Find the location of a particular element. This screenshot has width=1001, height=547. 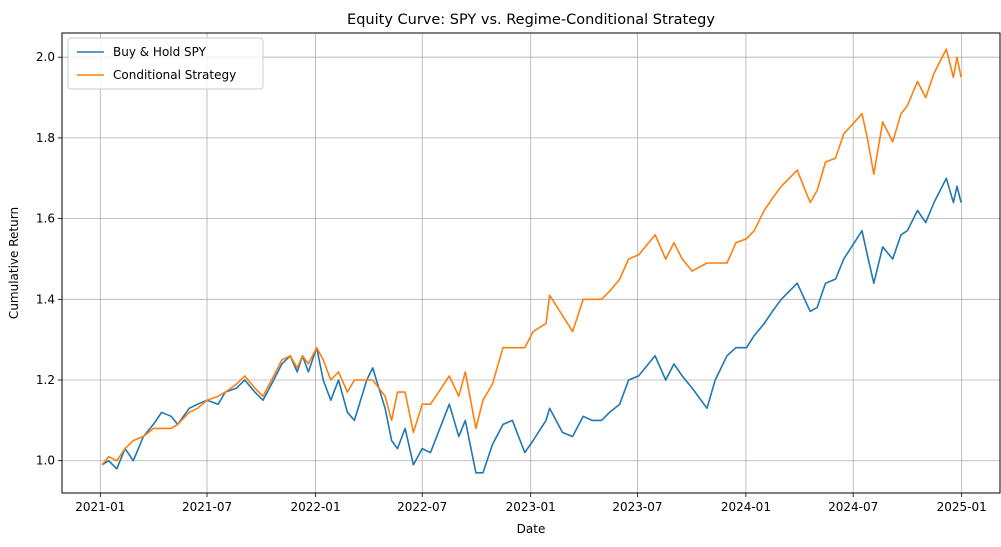

y-axis-title: Cumulative Return is located at coordinates (14, 263).